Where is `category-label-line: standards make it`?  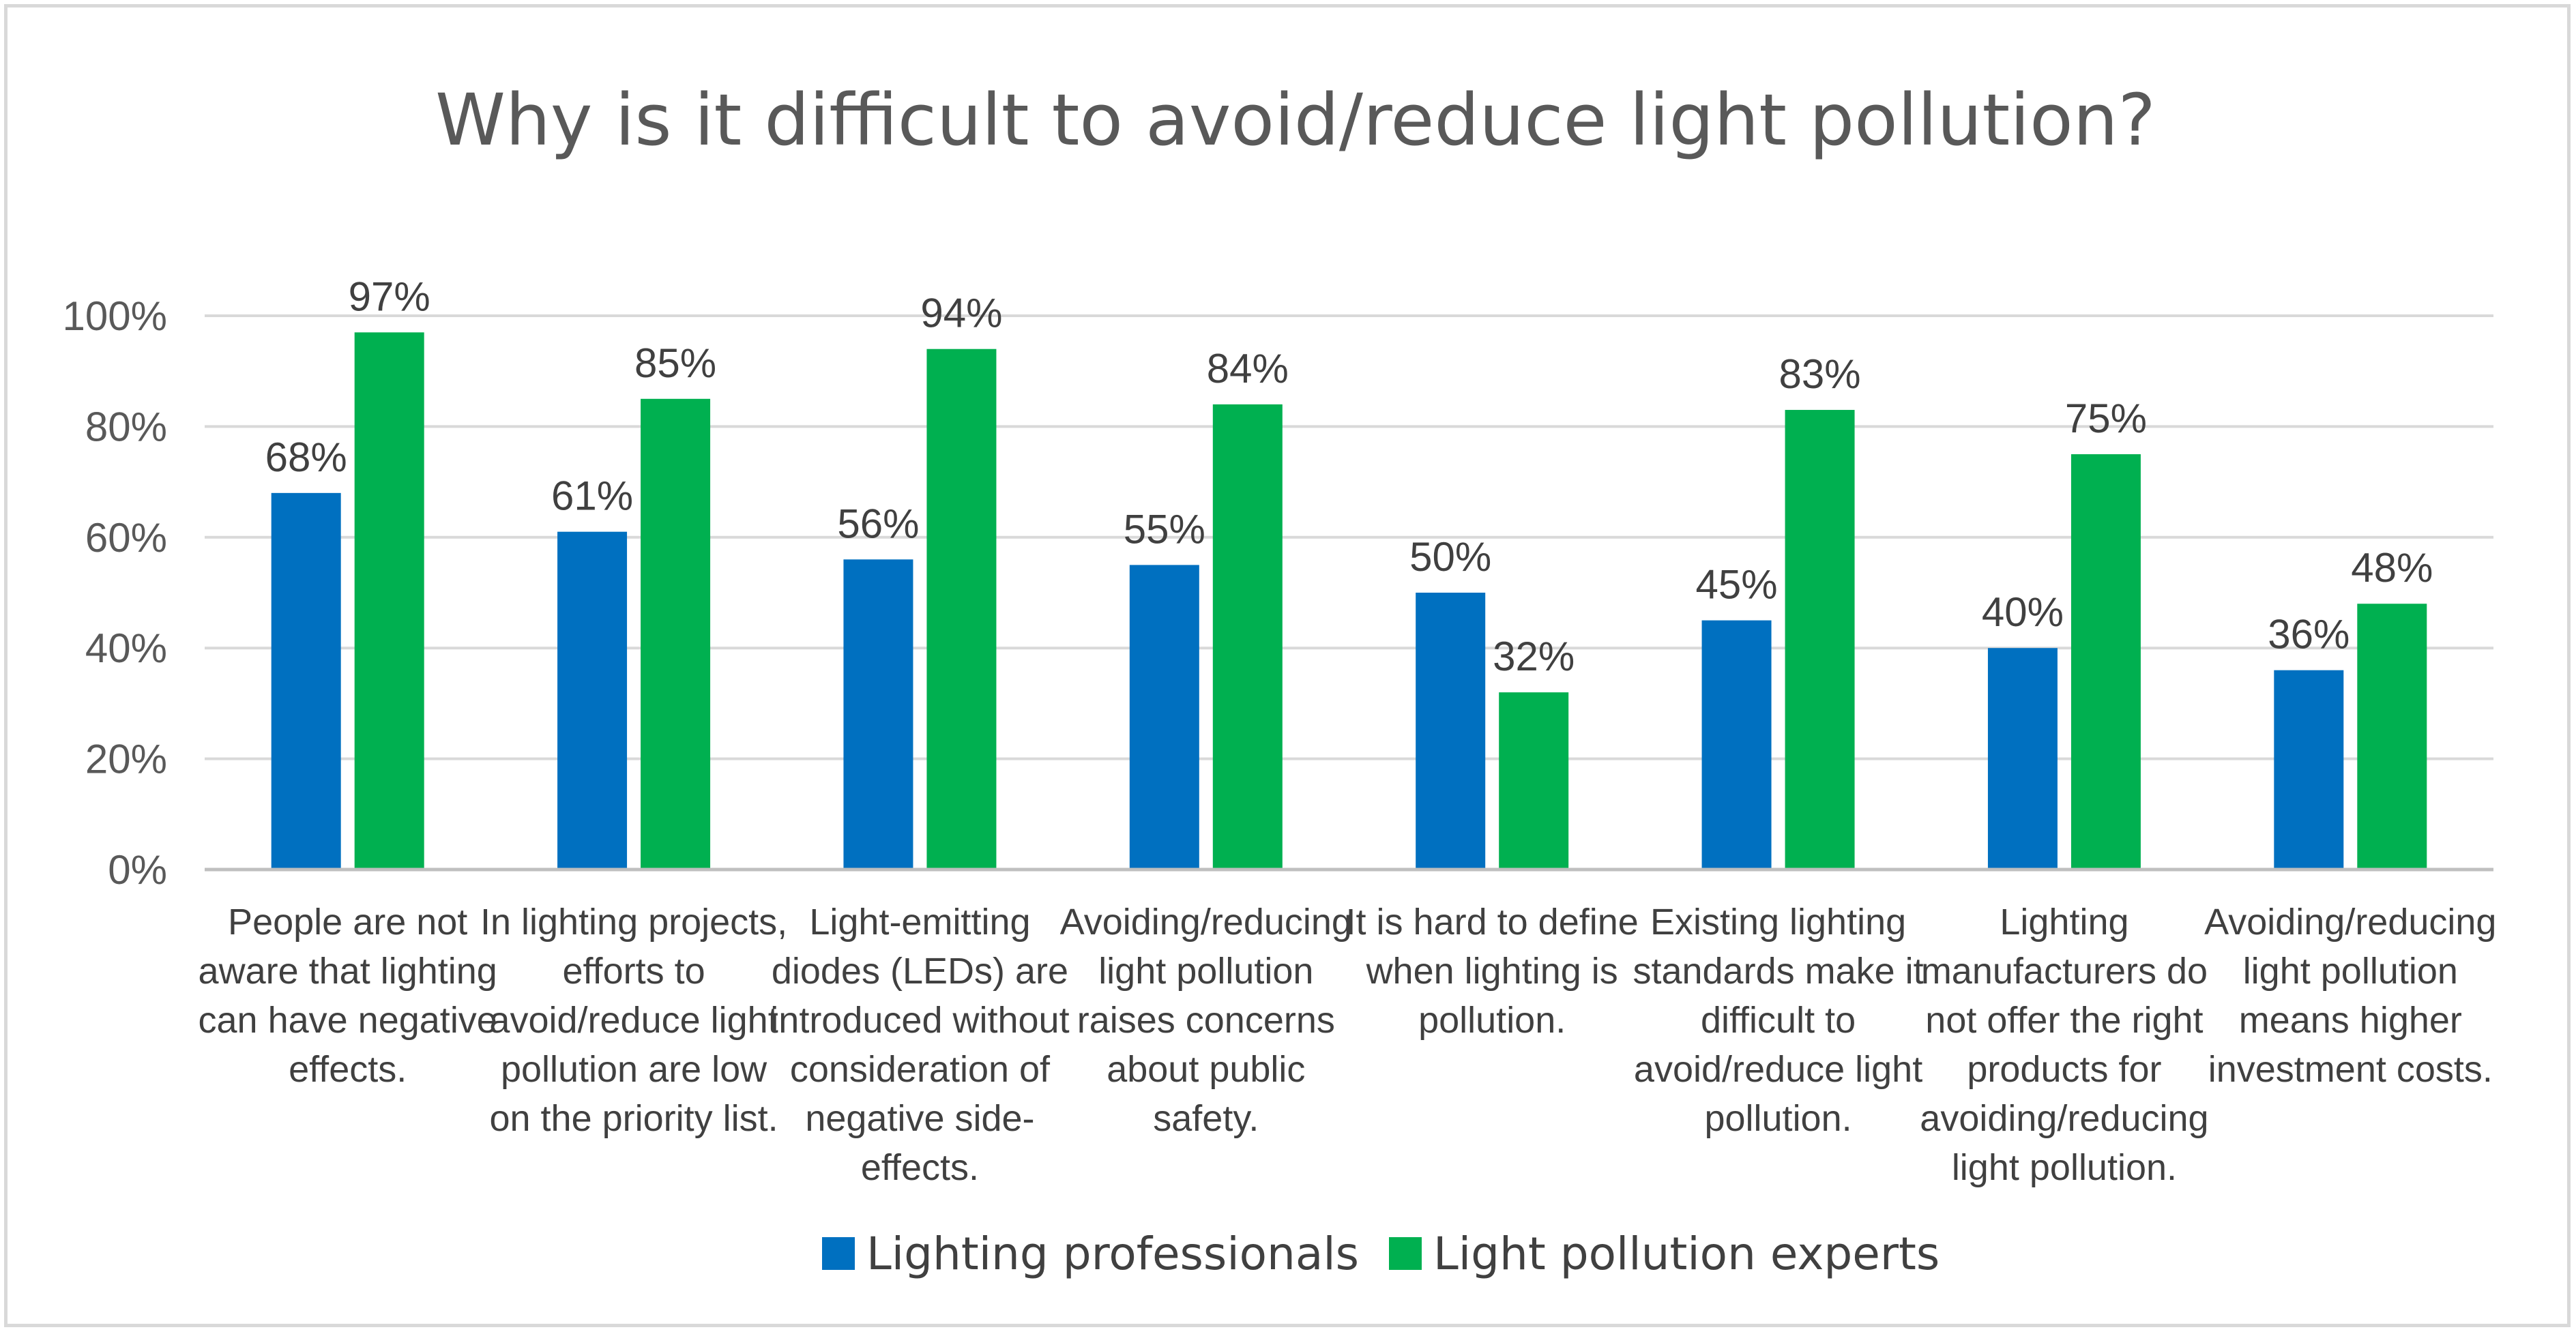 category-label-line: standards make it is located at coordinates (1778, 971).